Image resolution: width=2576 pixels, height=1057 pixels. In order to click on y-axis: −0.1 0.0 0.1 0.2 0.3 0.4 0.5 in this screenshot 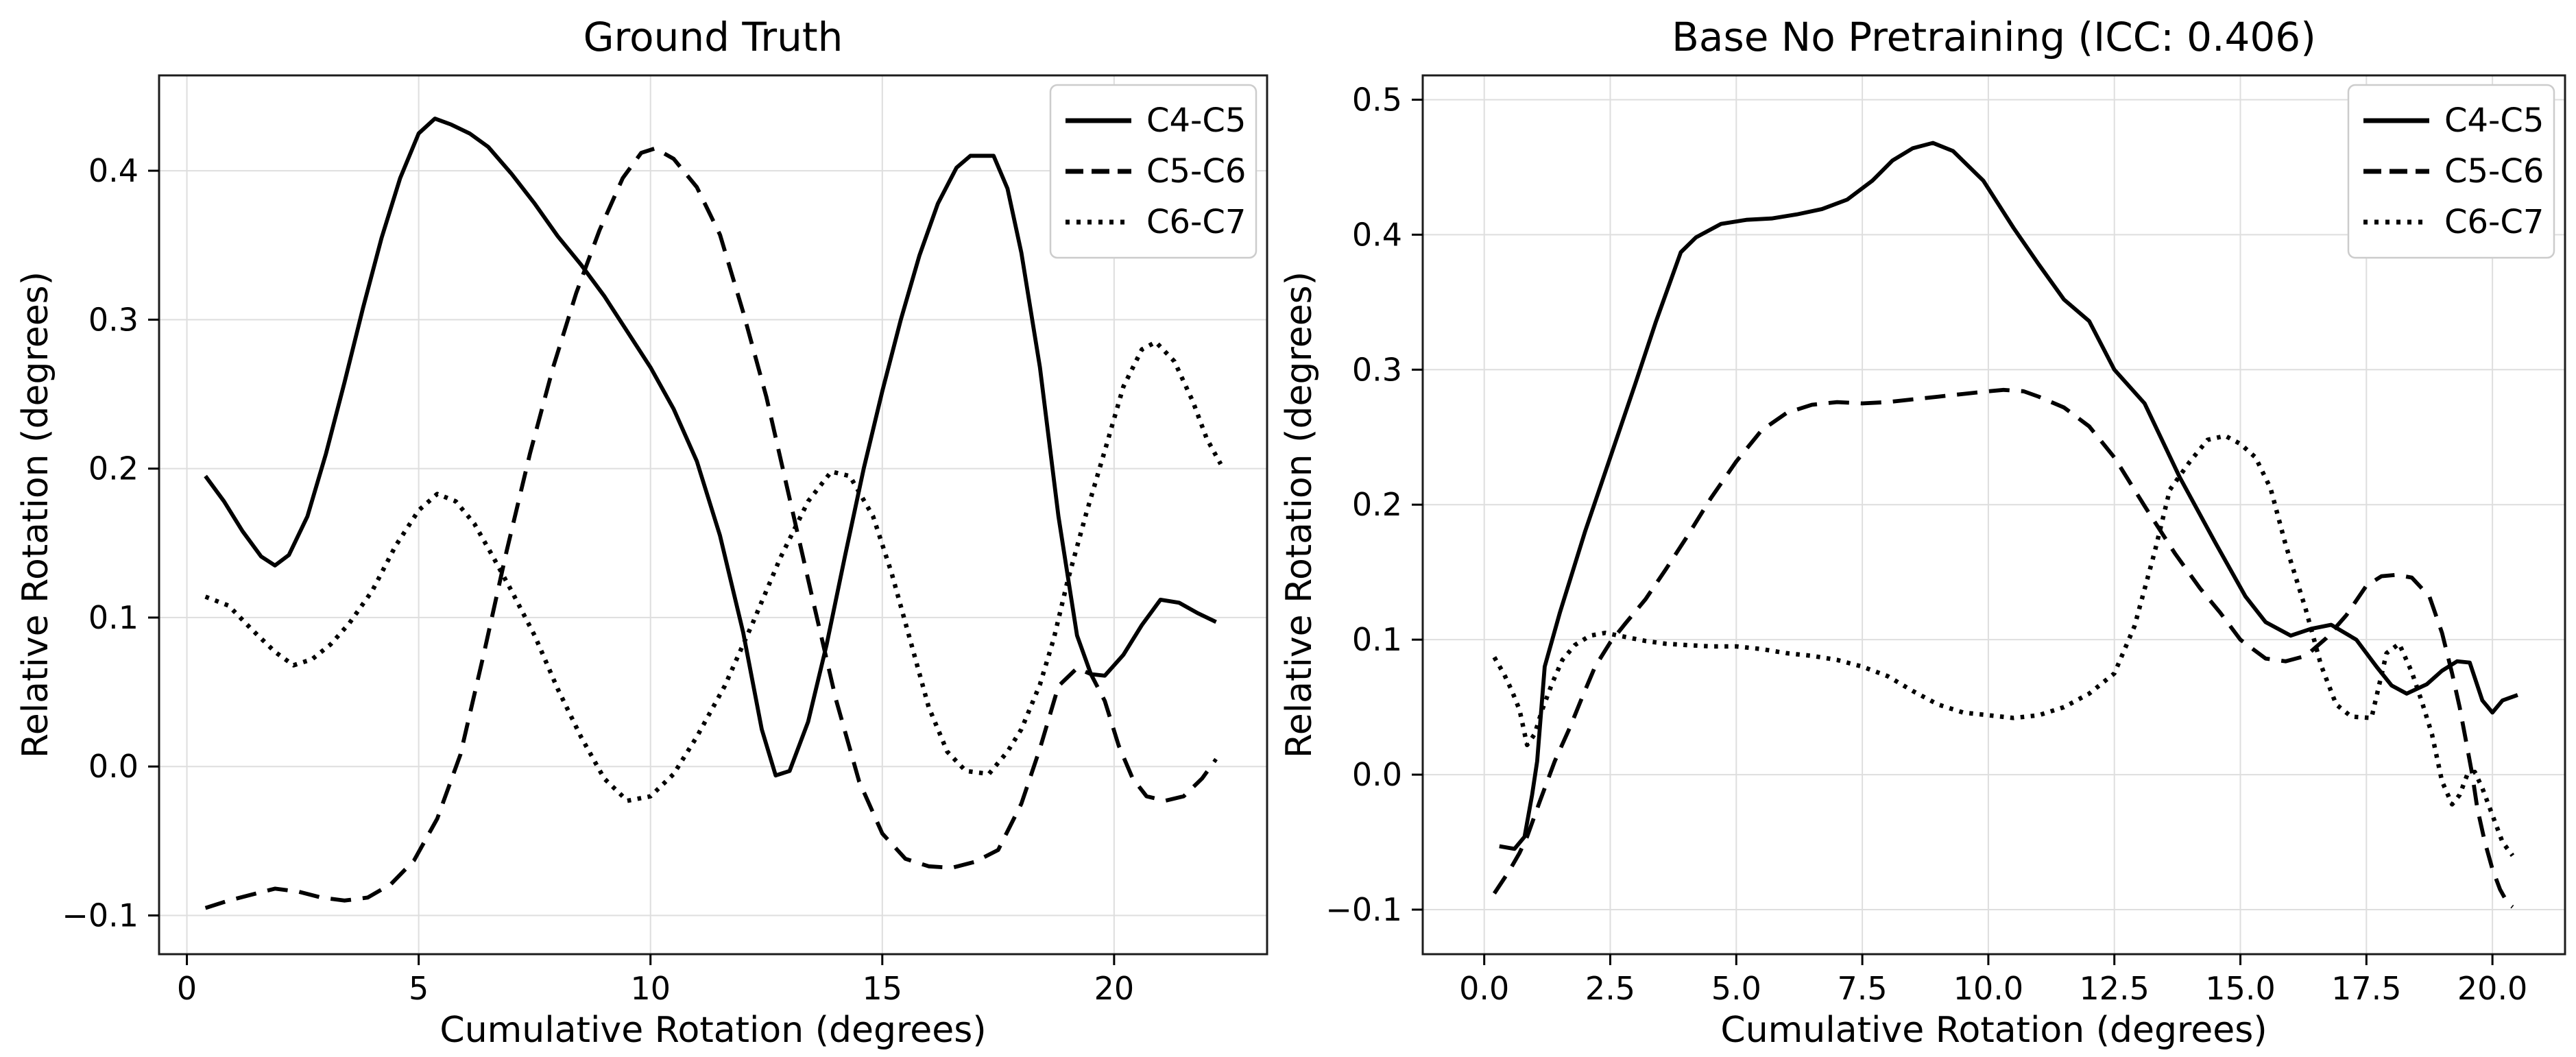, I will do `click(1374, 505)`.